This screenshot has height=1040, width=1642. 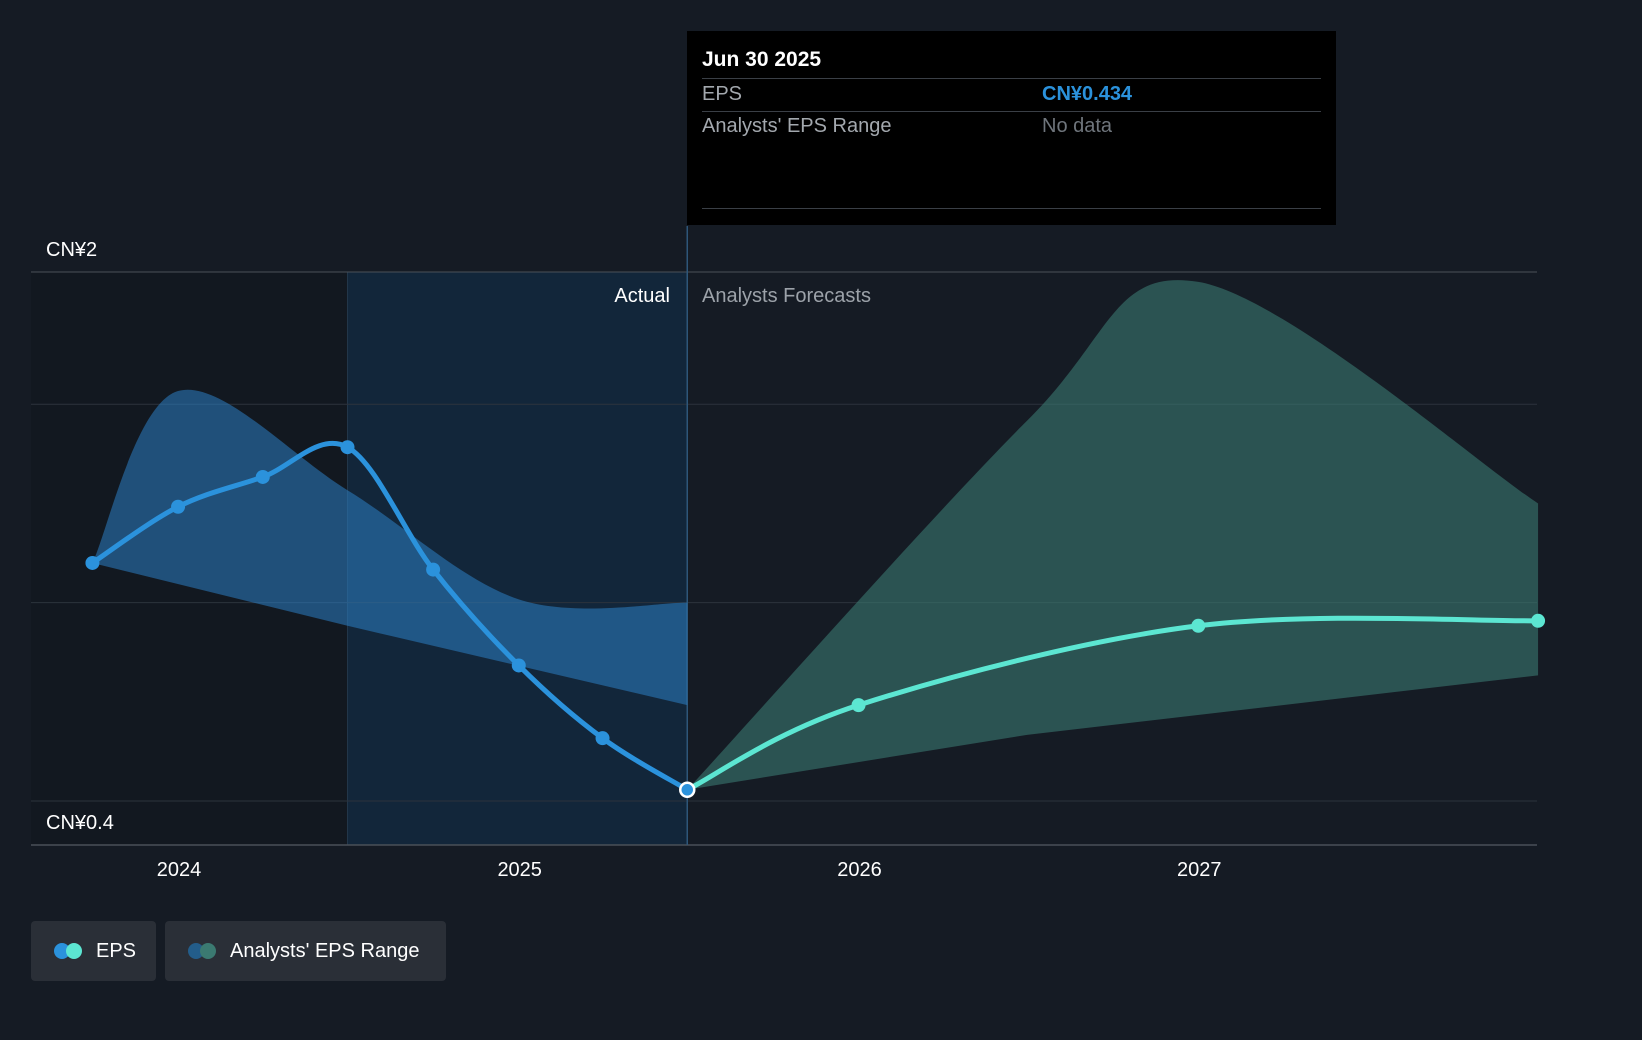 What do you see at coordinates (80, 823) in the screenshot?
I see `y-axis-min-label: CN¥0.4` at bounding box center [80, 823].